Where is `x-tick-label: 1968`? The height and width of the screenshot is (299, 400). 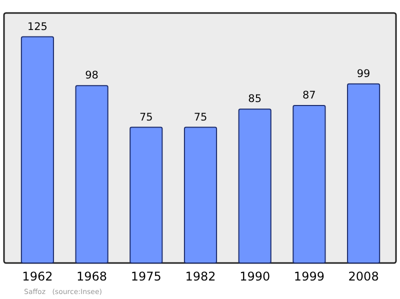 x-tick-label: 1968 is located at coordinates (92, 277).